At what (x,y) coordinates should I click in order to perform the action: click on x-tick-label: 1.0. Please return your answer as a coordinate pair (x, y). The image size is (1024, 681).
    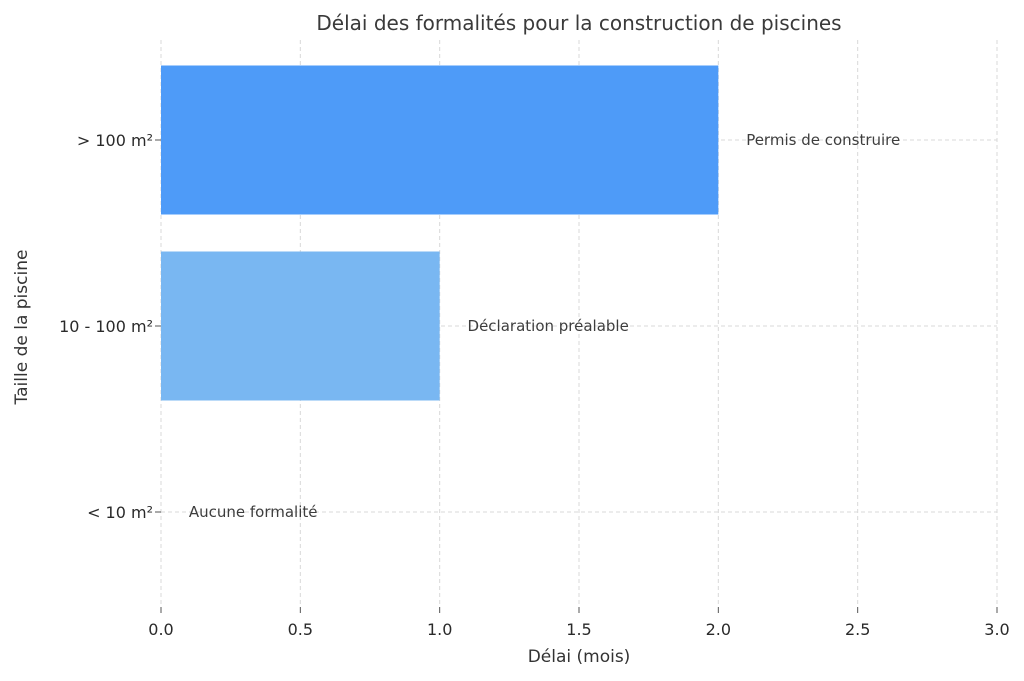
    Looking at the image, I should click on (439, 629).